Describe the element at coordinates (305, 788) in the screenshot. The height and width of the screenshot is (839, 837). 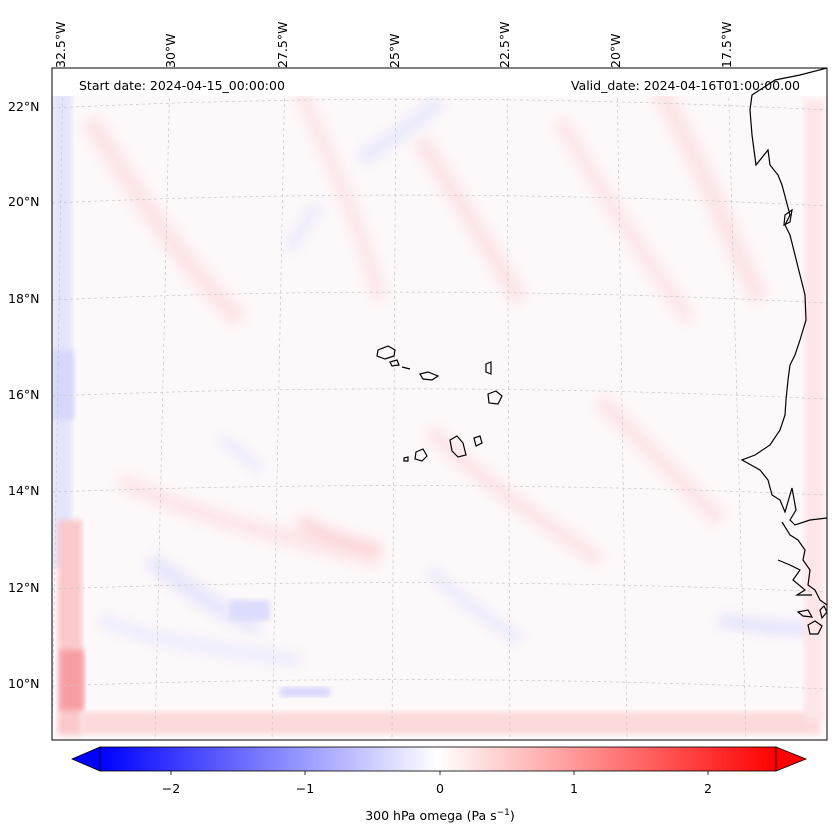
I see `colorbar-tick-neg1: −1` at that location.